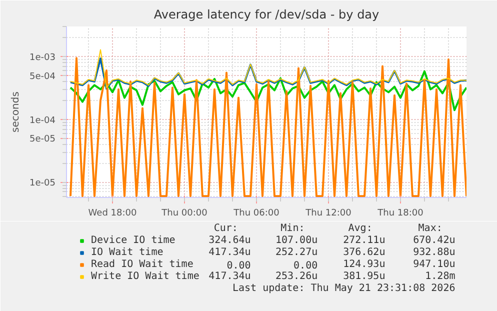 Image resolution: width=497 pixels, height=311 pixels. Describe the element at coordinates (43, 121) in the screenshot. I see `y-tick-label: 1e-04` at that location.